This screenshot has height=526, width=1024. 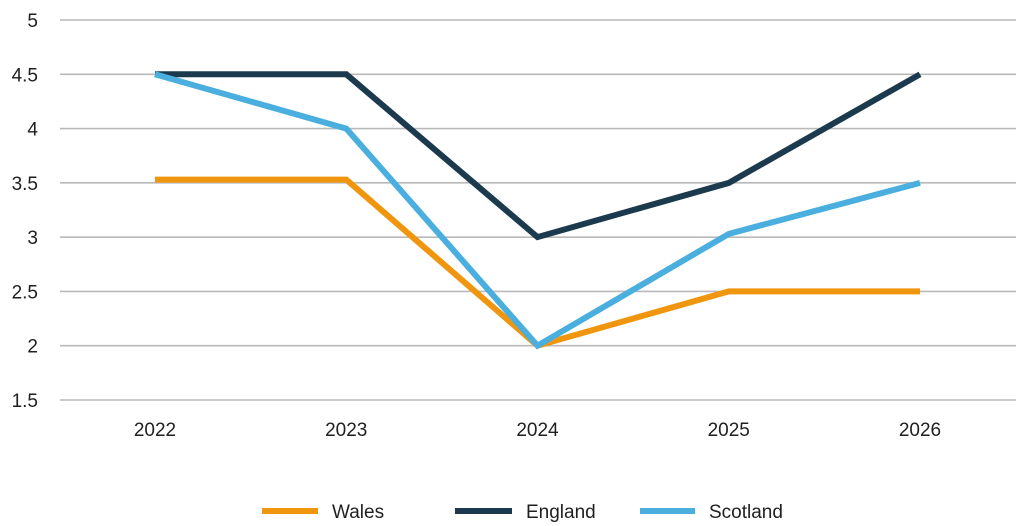 What do you see at coordinates (25, 292) in the screenshot?
I see `y-tick-label: 2.5` at bounding box center [25, 292].